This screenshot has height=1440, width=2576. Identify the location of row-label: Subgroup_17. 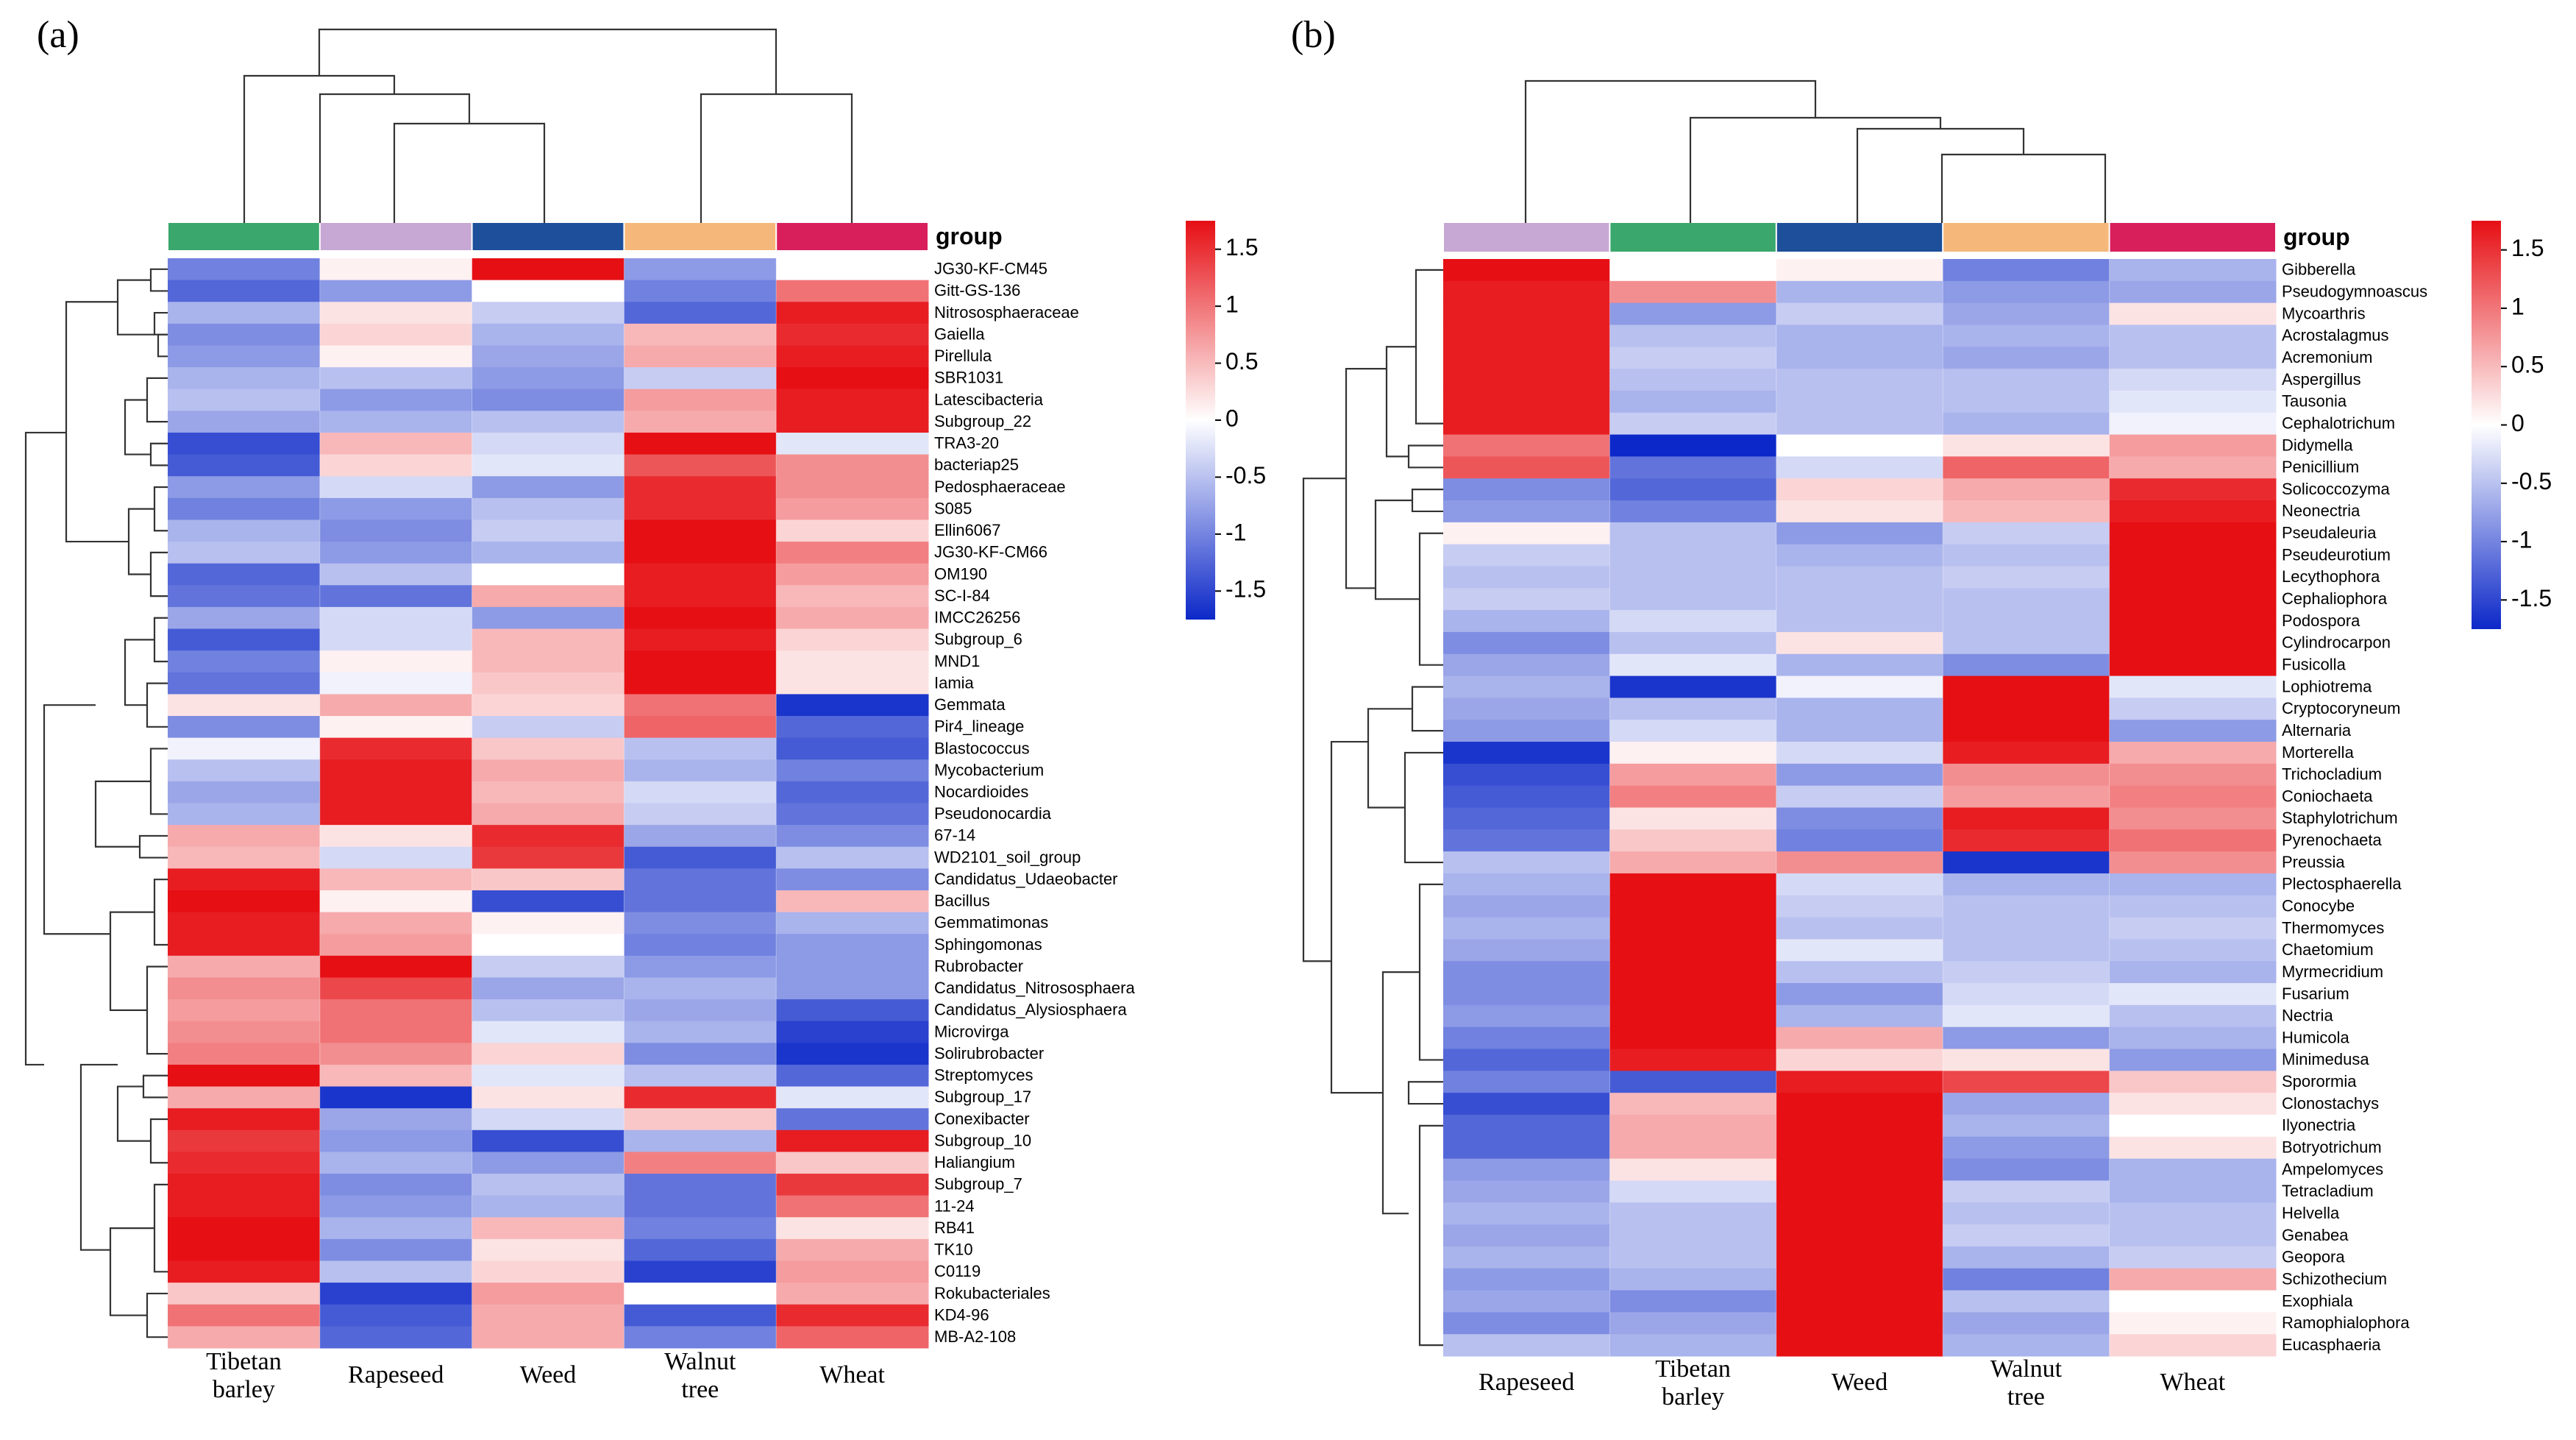
(982, 1097).